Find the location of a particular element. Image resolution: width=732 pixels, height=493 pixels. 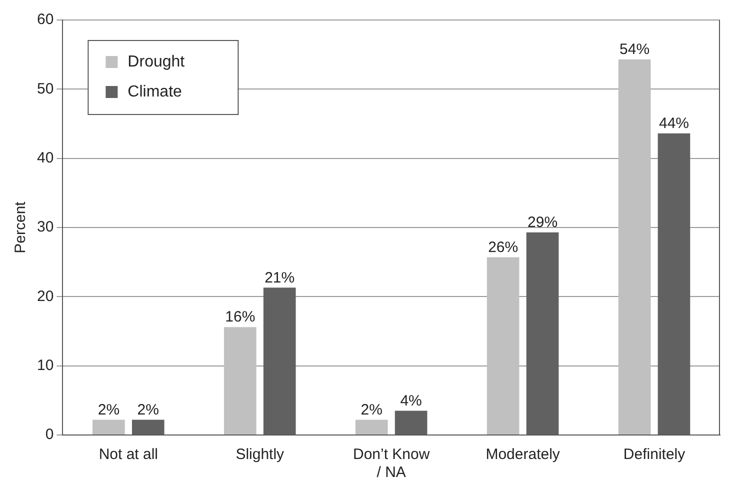

data-label: 26% is located at coordinates (503, 247).